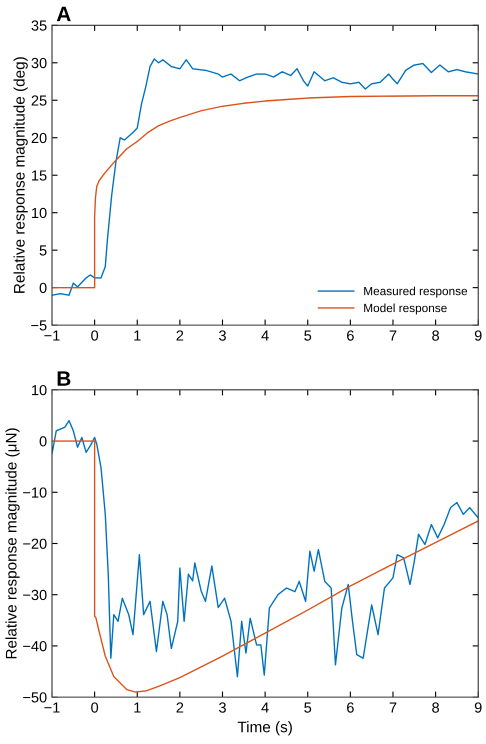  Describe the element at coordinates (39, 325) in the screenshot. I see `y-tick-label: −5` at that location.